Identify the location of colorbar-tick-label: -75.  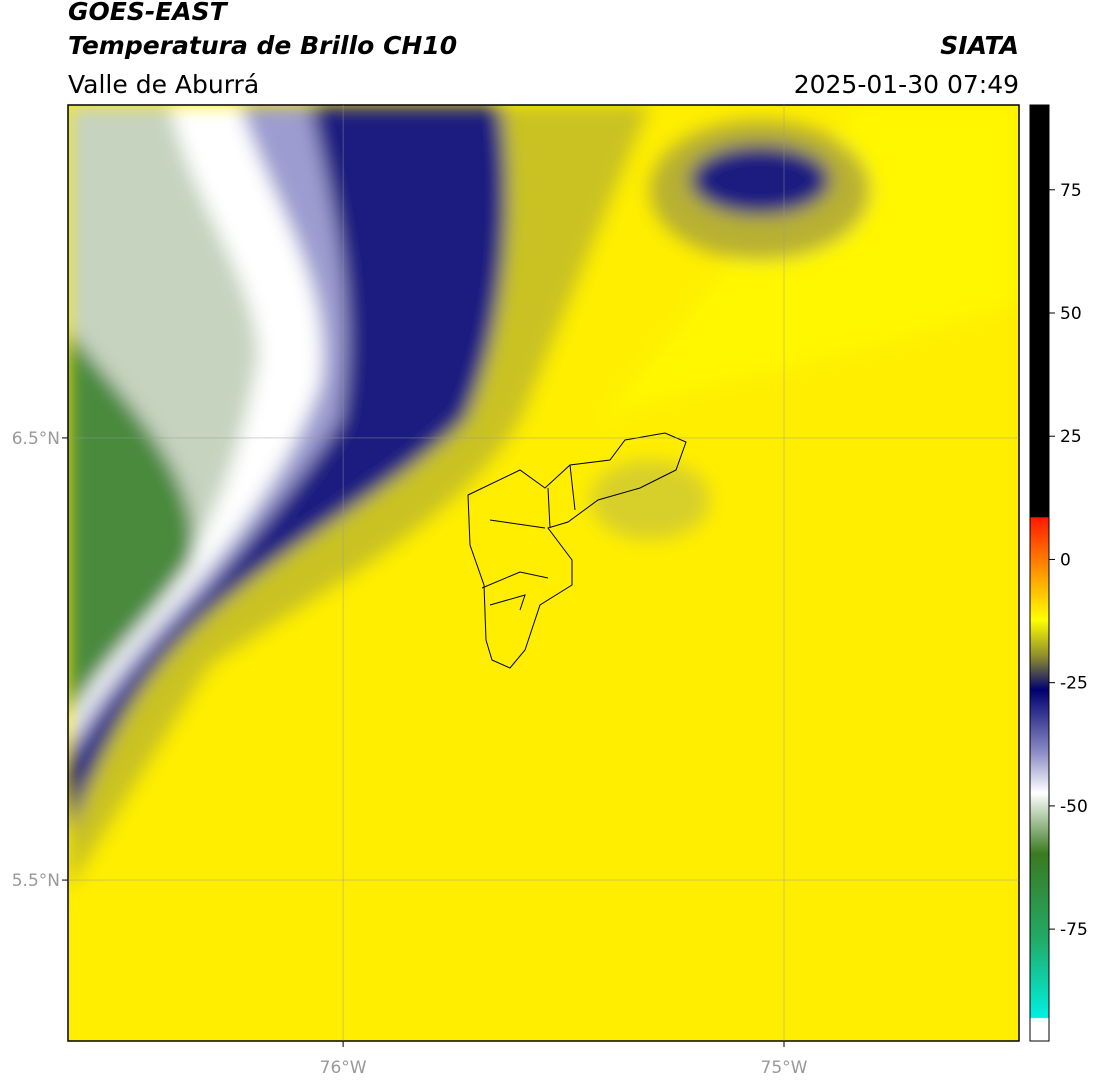
(1074, 930).